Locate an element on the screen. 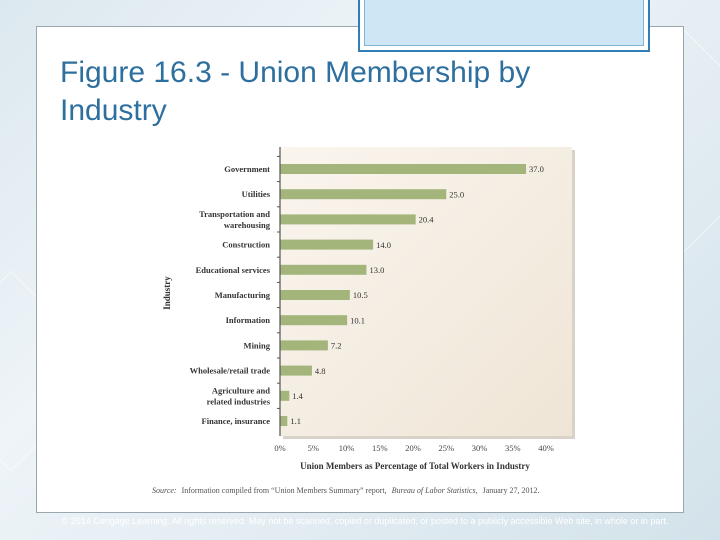 The image size is (720, 540). bar-value-label: 1.4 is located at coordinates (297, 396).